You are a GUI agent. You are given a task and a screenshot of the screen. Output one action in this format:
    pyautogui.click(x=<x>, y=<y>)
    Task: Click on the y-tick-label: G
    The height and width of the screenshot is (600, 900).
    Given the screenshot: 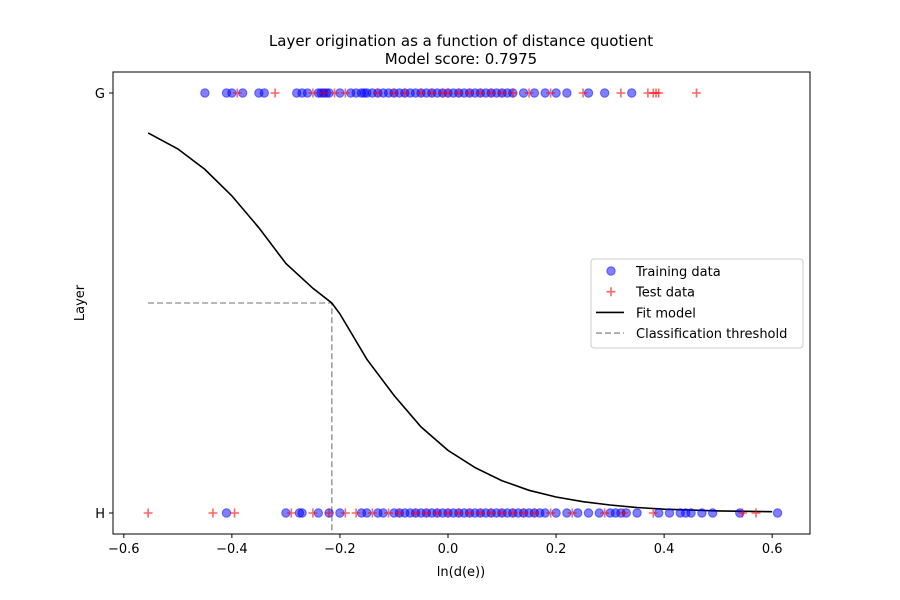 What is the action you would take?
    pyautogui.click(x=100, y=94)
    